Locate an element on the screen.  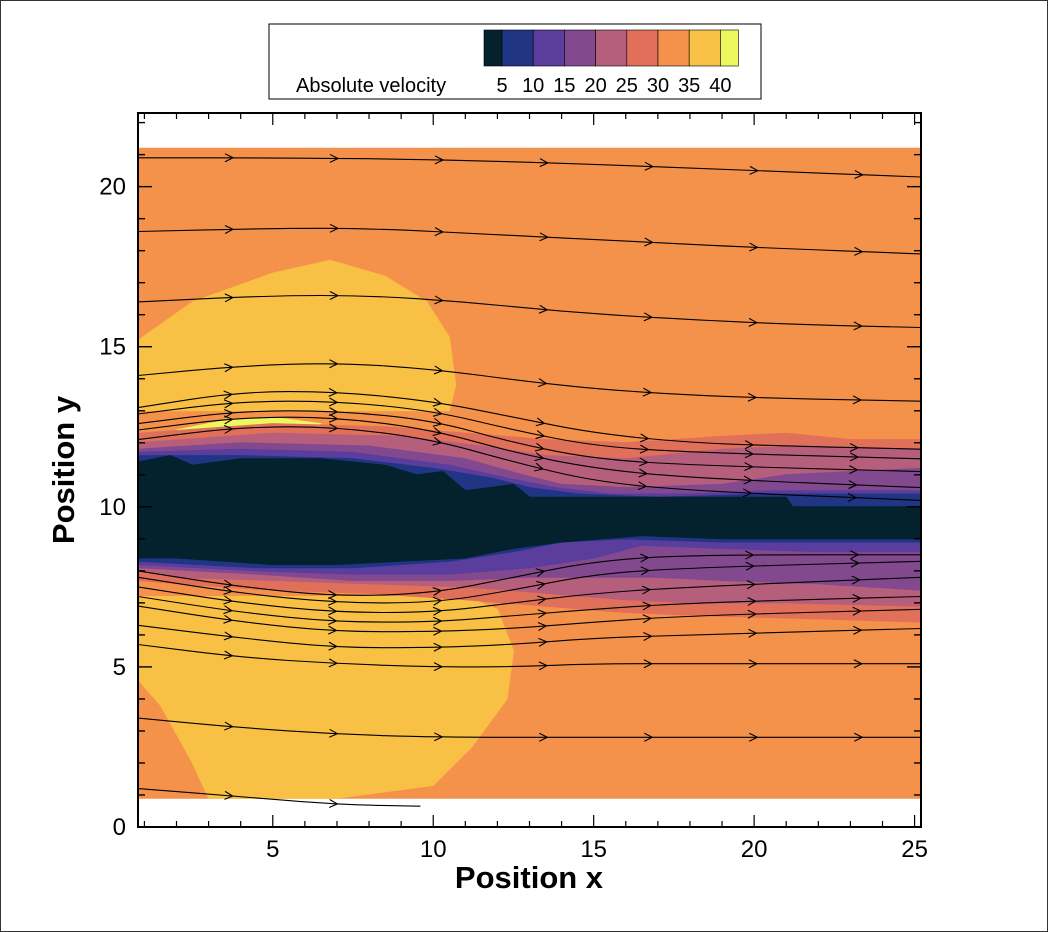
x-tick-label: 20 is located at coordinates (754, 849).